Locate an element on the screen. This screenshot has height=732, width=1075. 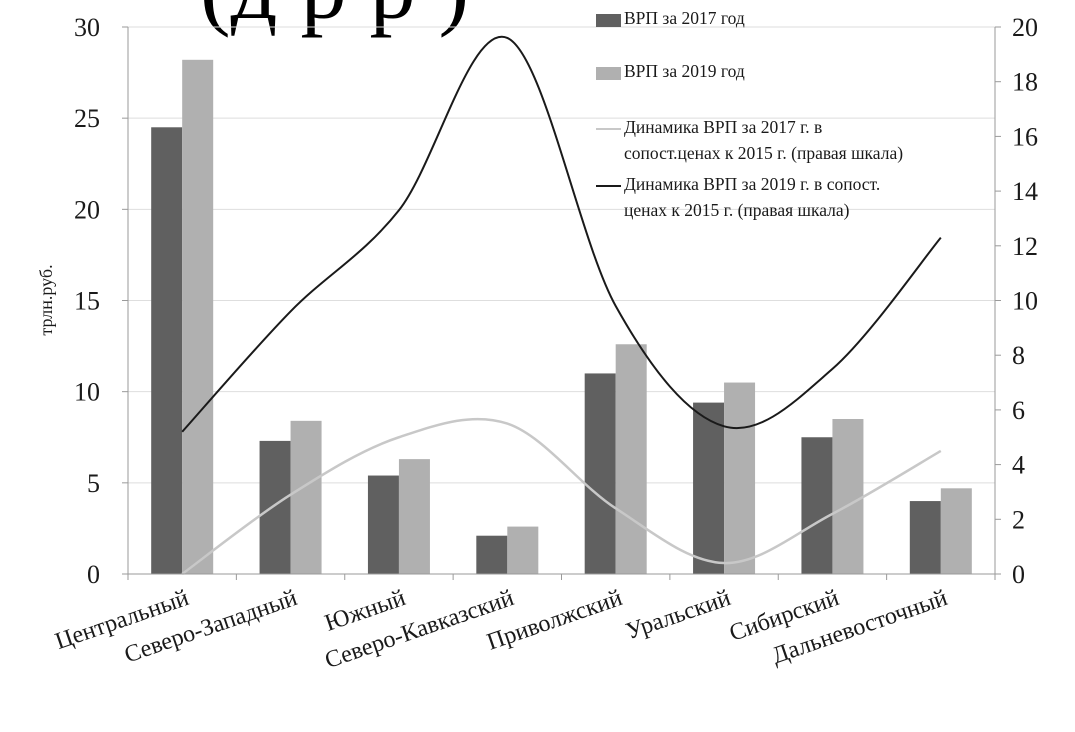
y-tick-label: 15 is located at coordinates (87, 301).